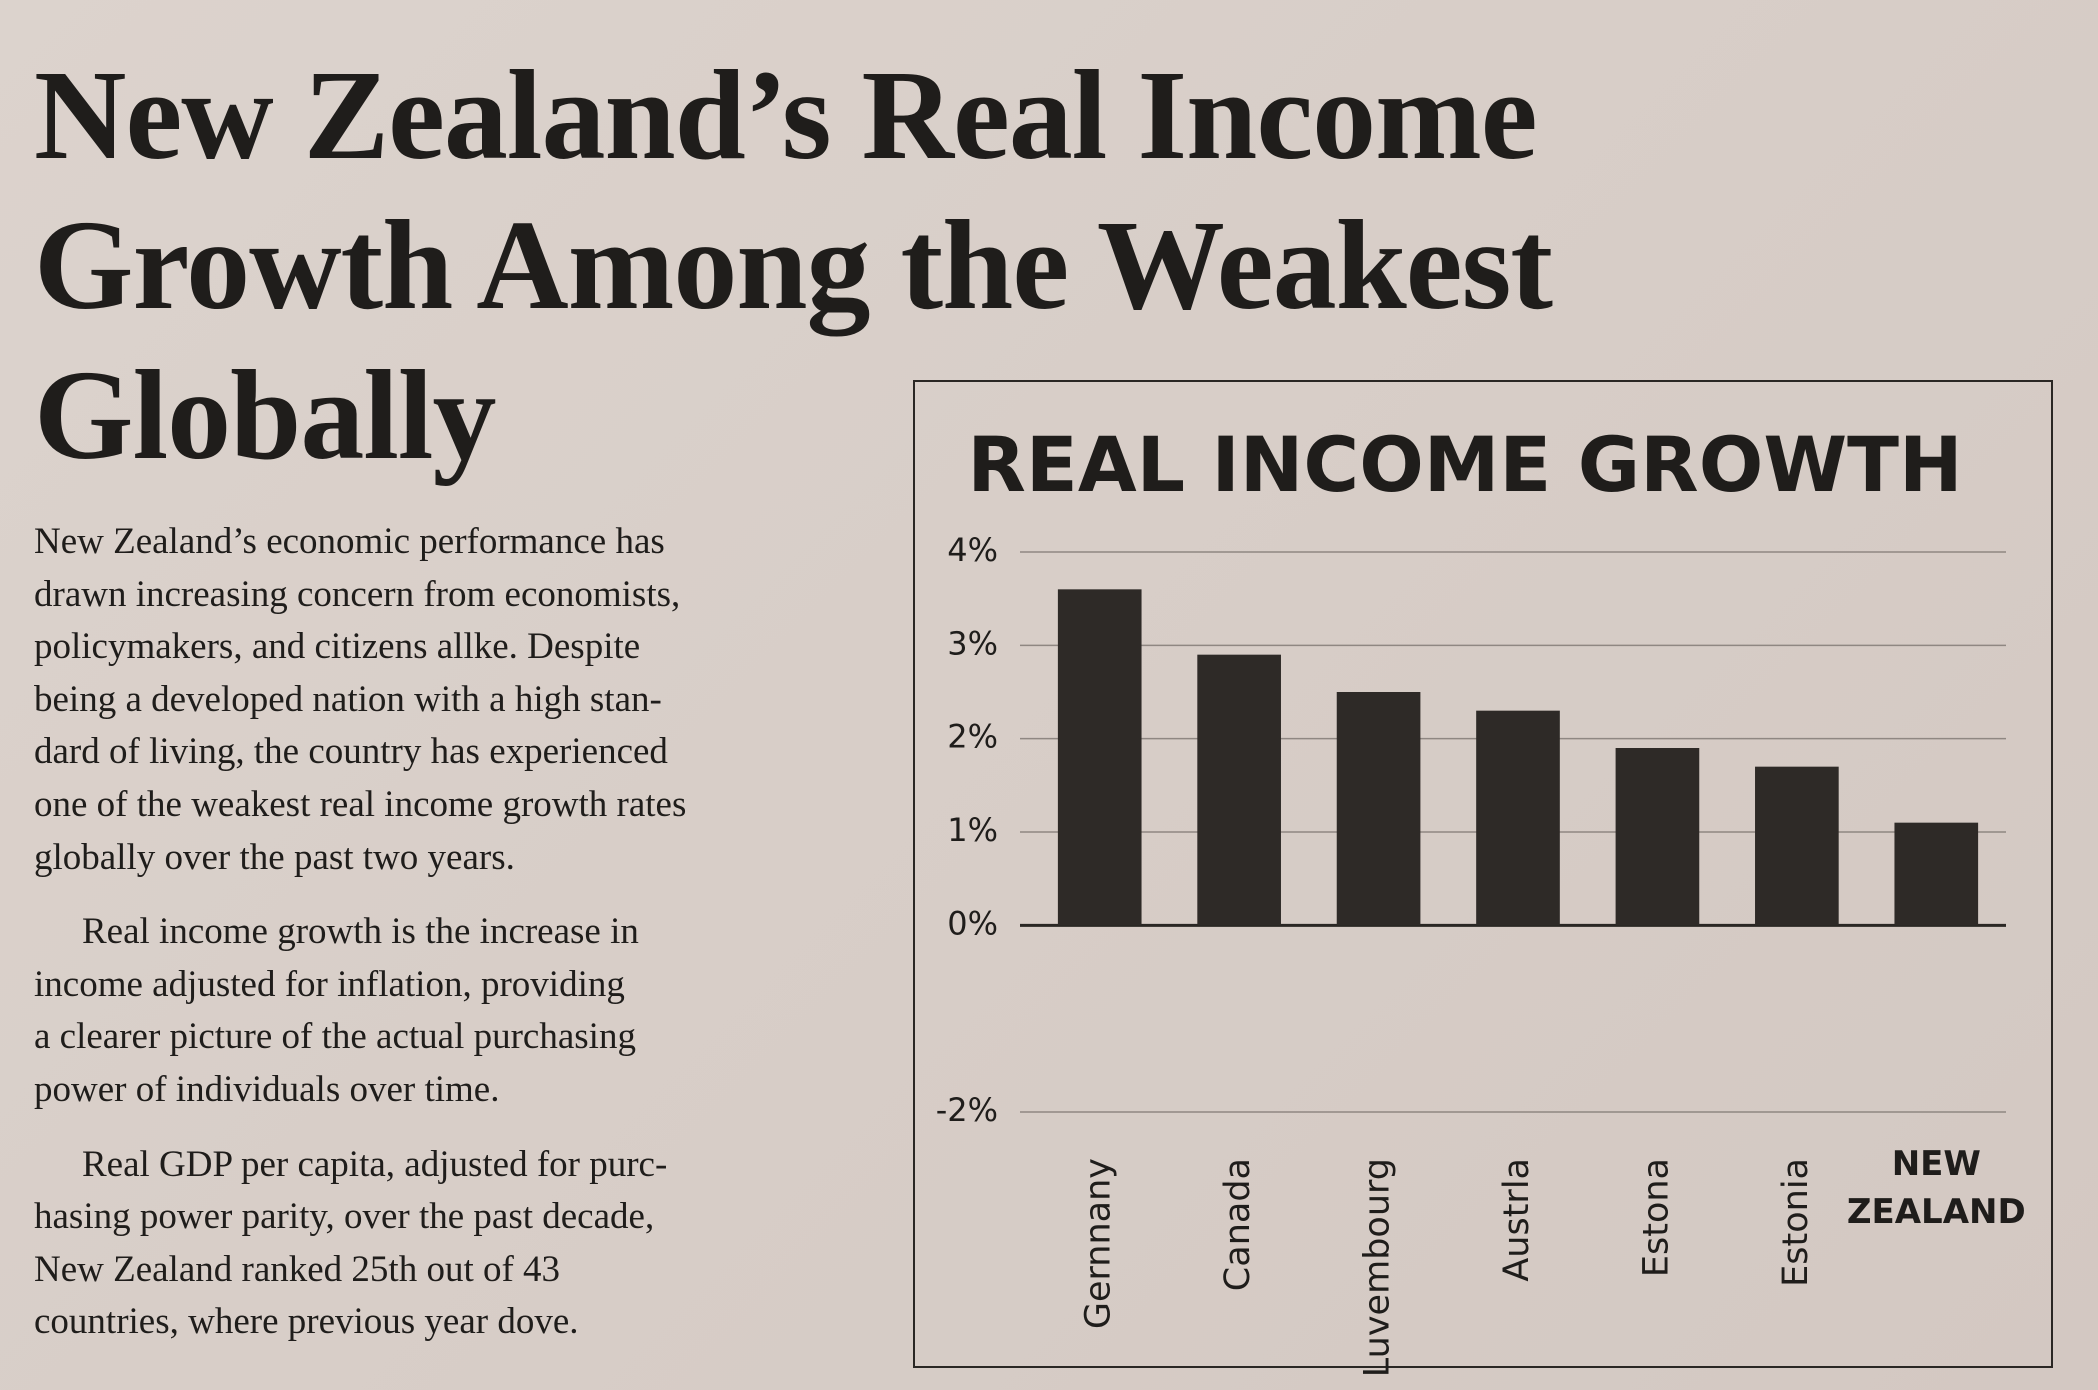 The width and height of the screenshot is (2098, 1390). I want to click on y-tick-label: 0%, so click(972, 923).